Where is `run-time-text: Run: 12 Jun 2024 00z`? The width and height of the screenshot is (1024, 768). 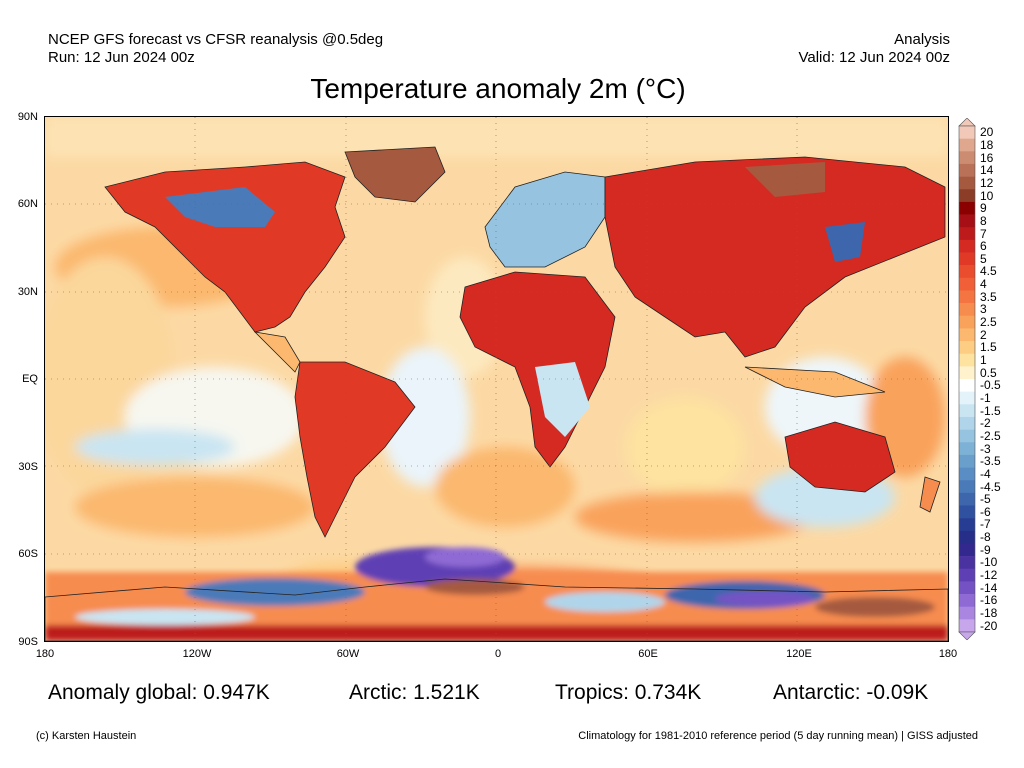
run-time-text: Run: 12 Jun 2024 00z is located at coordinates (121, 57).